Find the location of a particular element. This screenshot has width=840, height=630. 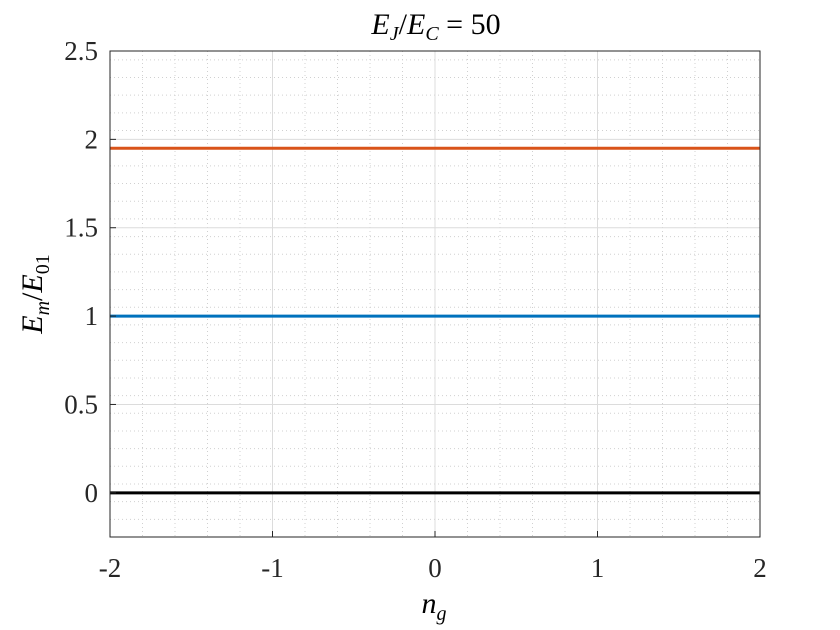

y-tick-label: 0.5 is located at coordinates (81, 404).